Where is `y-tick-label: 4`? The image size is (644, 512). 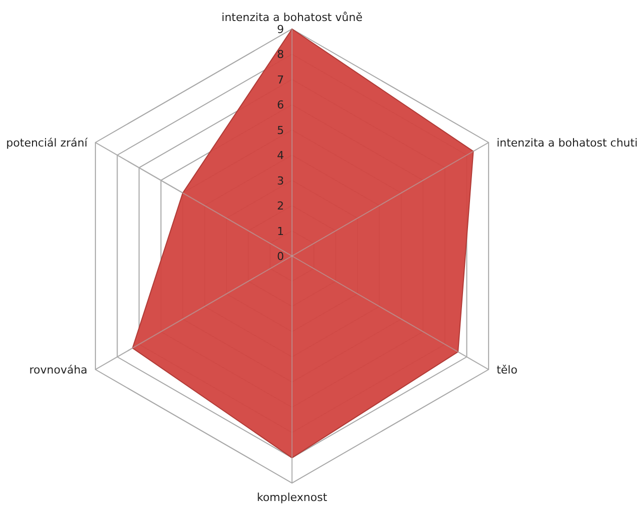
y-tick-label: 4 is located at coordinates (280, 155).